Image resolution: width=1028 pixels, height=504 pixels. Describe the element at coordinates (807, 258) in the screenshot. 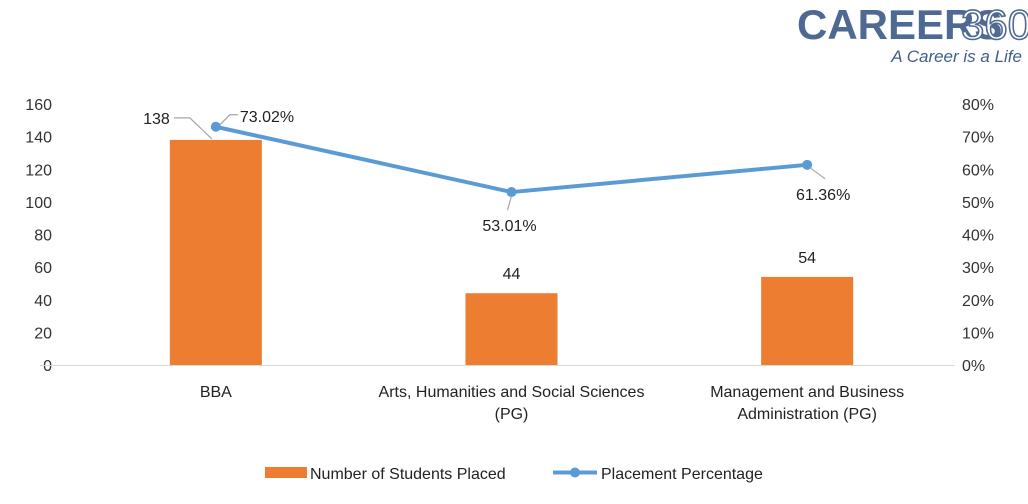

I see `bar-data-label: 54` at that location.